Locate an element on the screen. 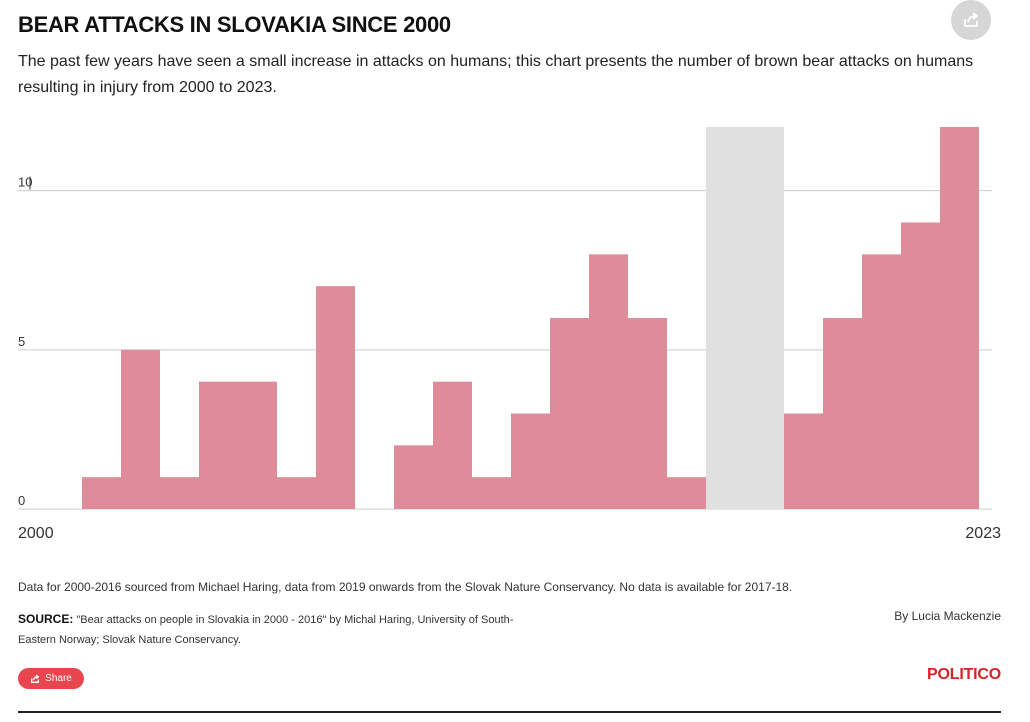 Image resolution: width=1030 pixels, height=722 pixels. bar-2006 is located at coordinates (296, 493).